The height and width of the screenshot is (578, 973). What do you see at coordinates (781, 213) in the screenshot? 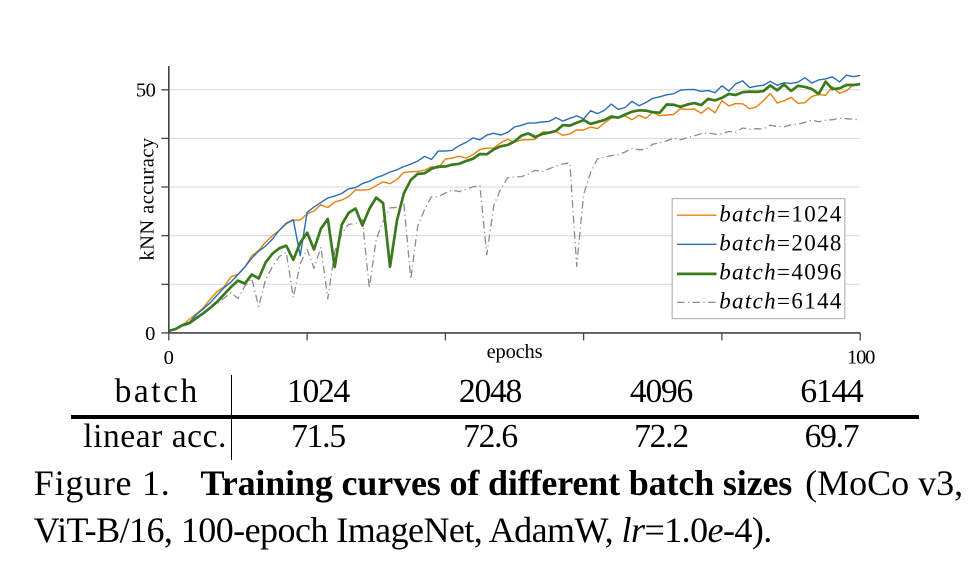
I see `svg-text: batch=1024` at bounding box center [781, 213].